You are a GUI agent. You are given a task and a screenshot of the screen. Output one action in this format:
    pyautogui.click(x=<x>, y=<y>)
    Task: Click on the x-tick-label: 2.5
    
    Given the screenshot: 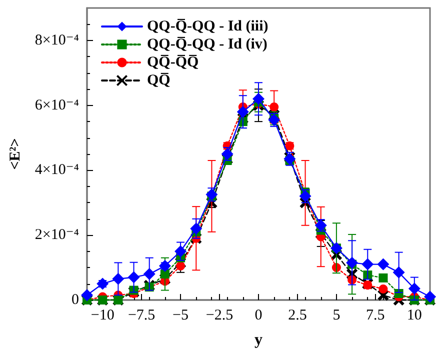 What is the action you would take?
    pyautogui.click(x=297, y=316)
    